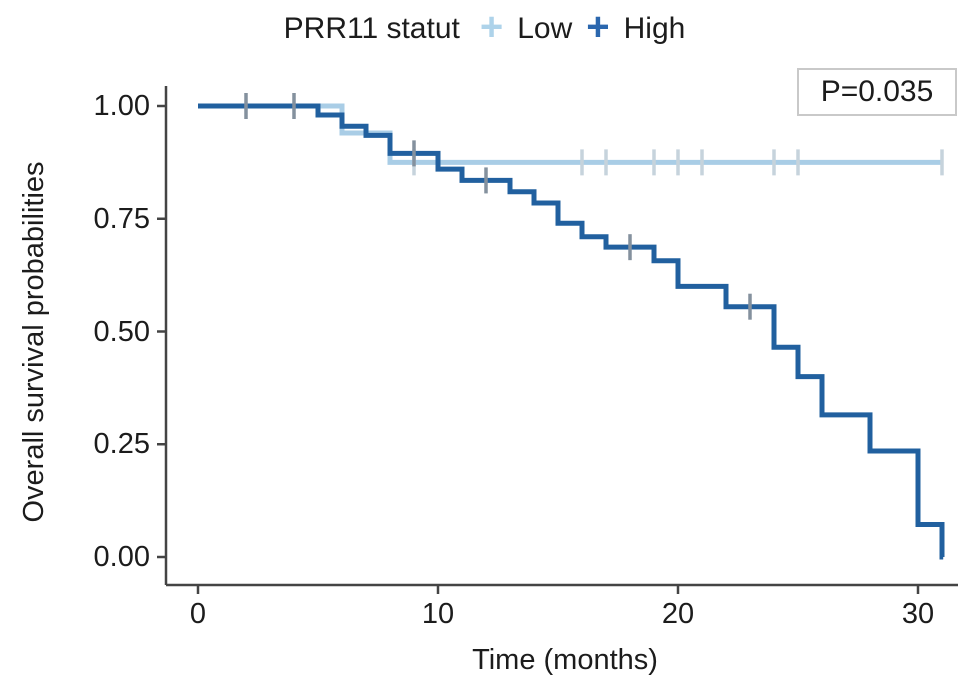 This screenshot has width=969, height=694. I want to click on y-tick-label: 0.25, so click(121, 444).